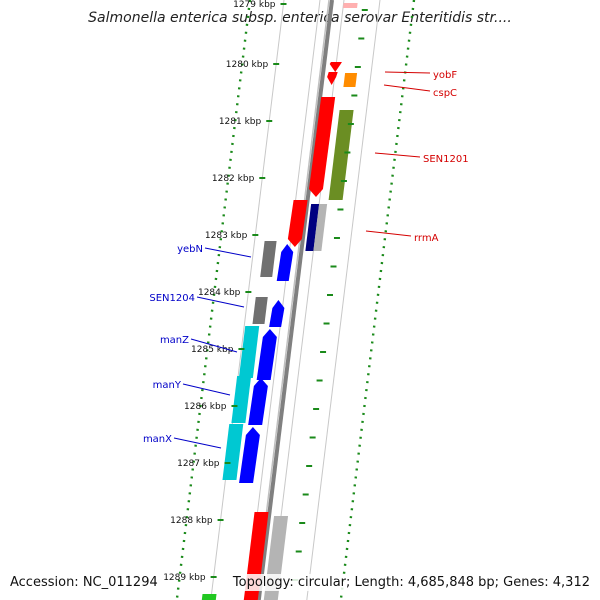  I want to click on dotted-track, so click(377, 300).